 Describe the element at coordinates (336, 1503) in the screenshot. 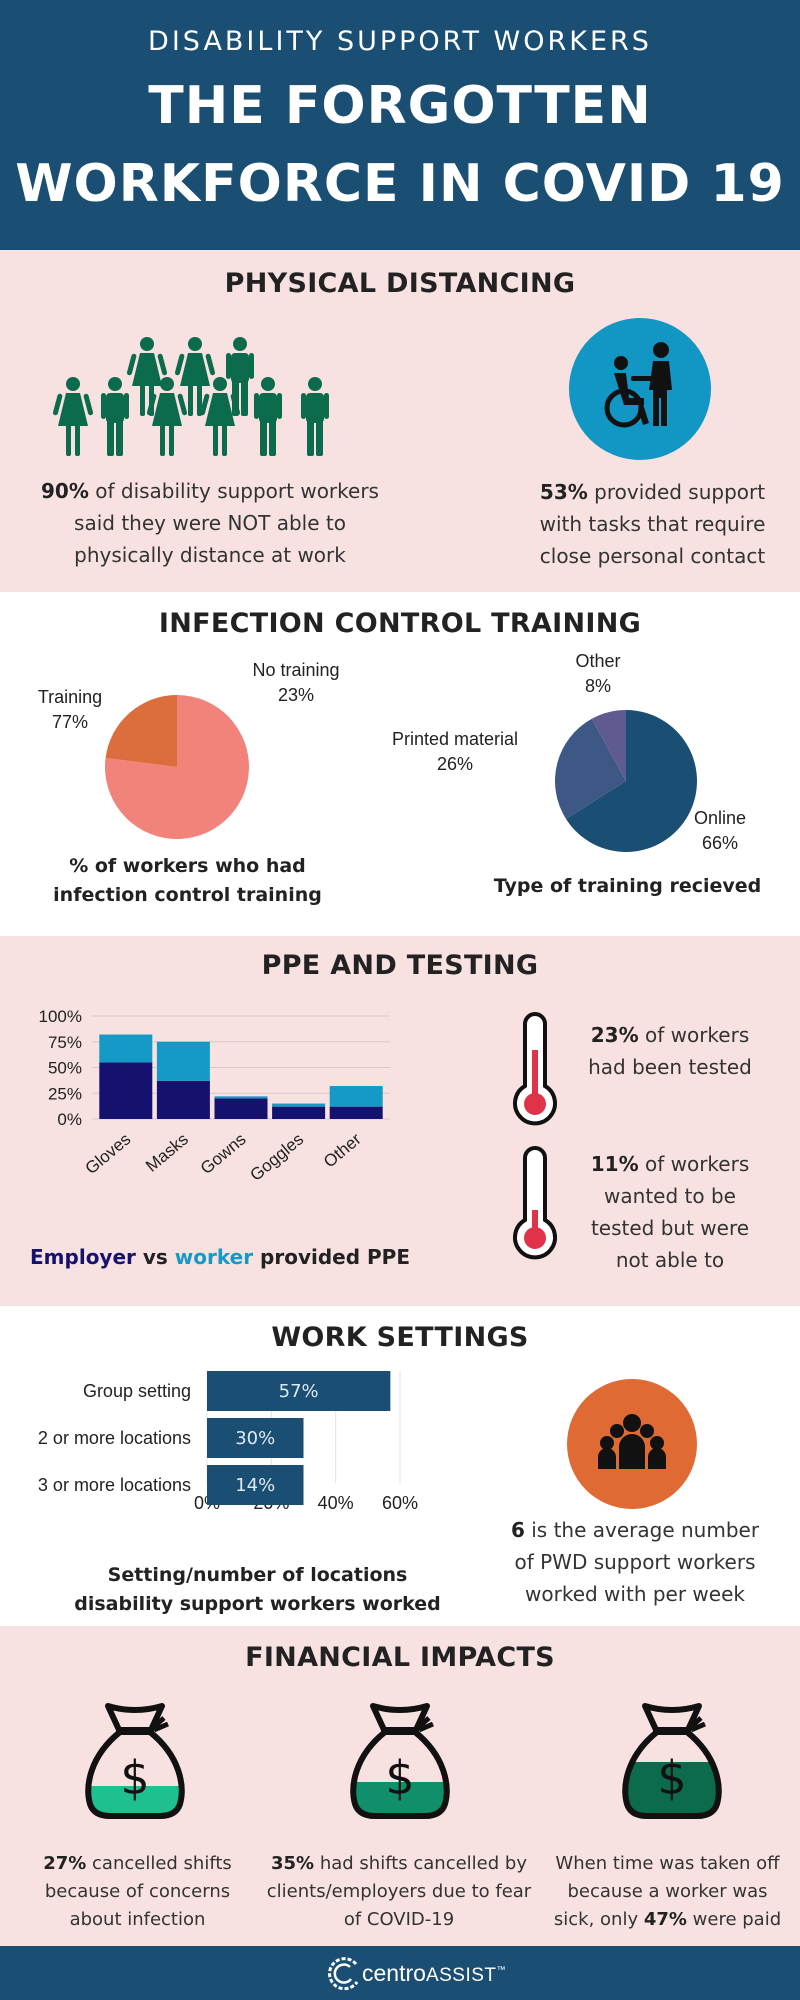

I see `work-xtick-label: 40%` at that location.